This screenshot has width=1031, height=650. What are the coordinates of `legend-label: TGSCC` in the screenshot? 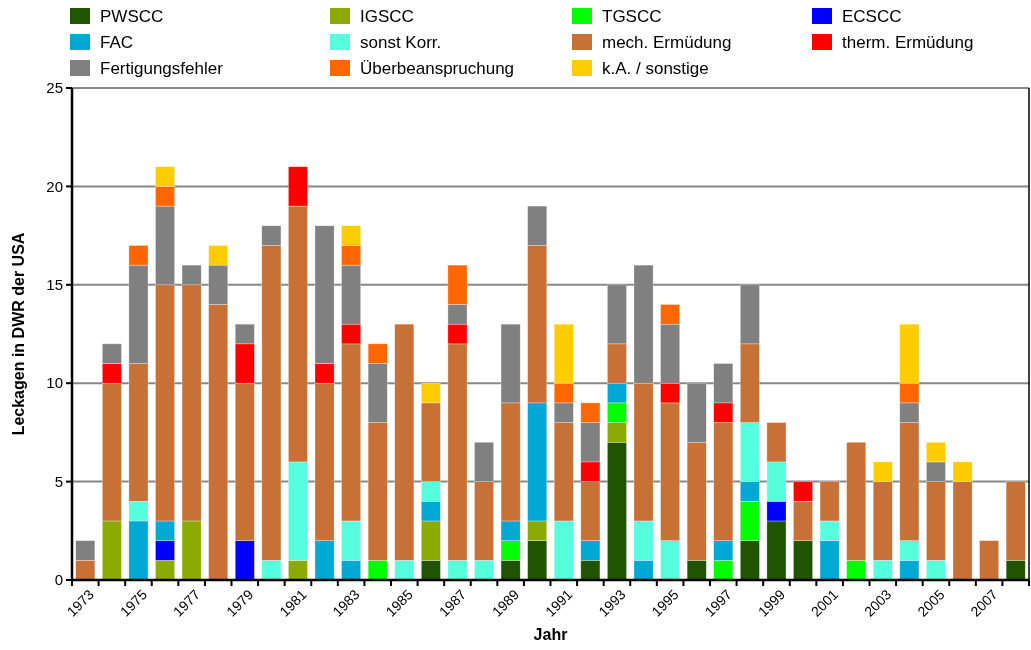 It's located at (632, 16).